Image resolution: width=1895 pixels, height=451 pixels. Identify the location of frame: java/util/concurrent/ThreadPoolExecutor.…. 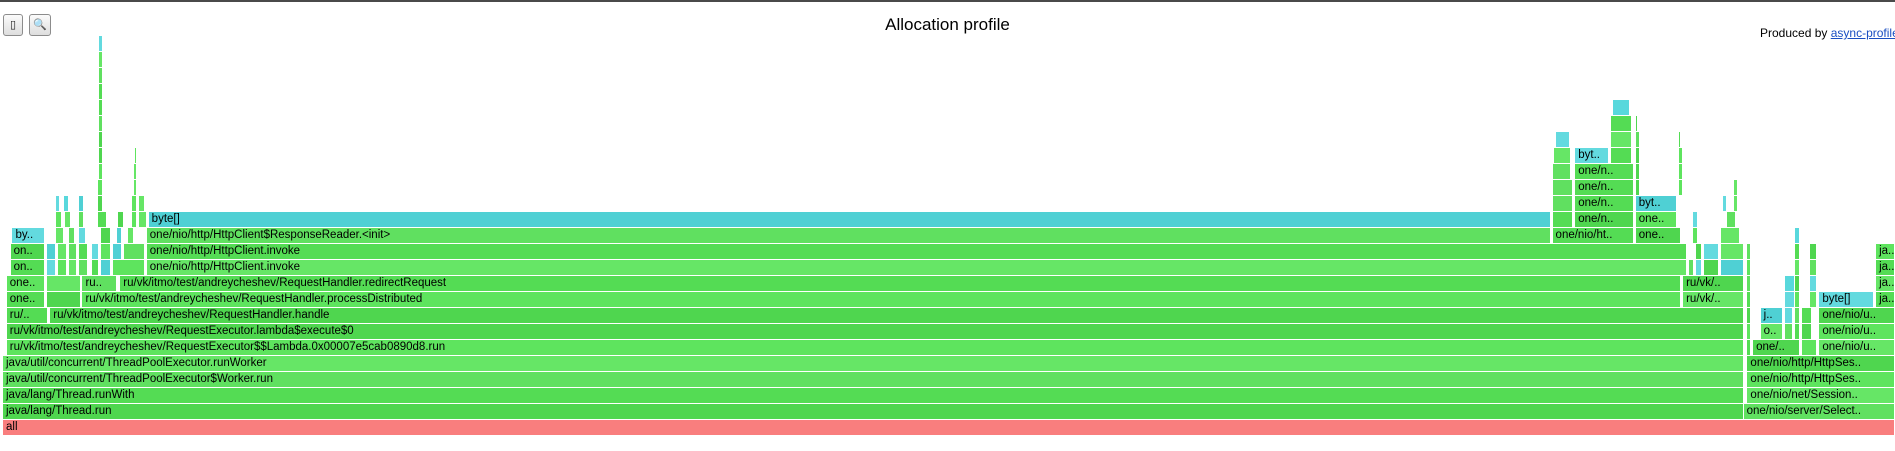
(873, 363).